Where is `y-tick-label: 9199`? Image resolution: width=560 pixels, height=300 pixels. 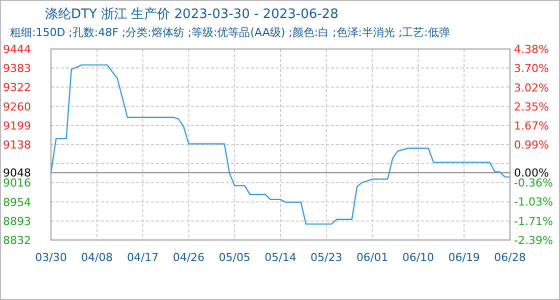
y-tick-label: 9199 is located at coordinates (17, 125).